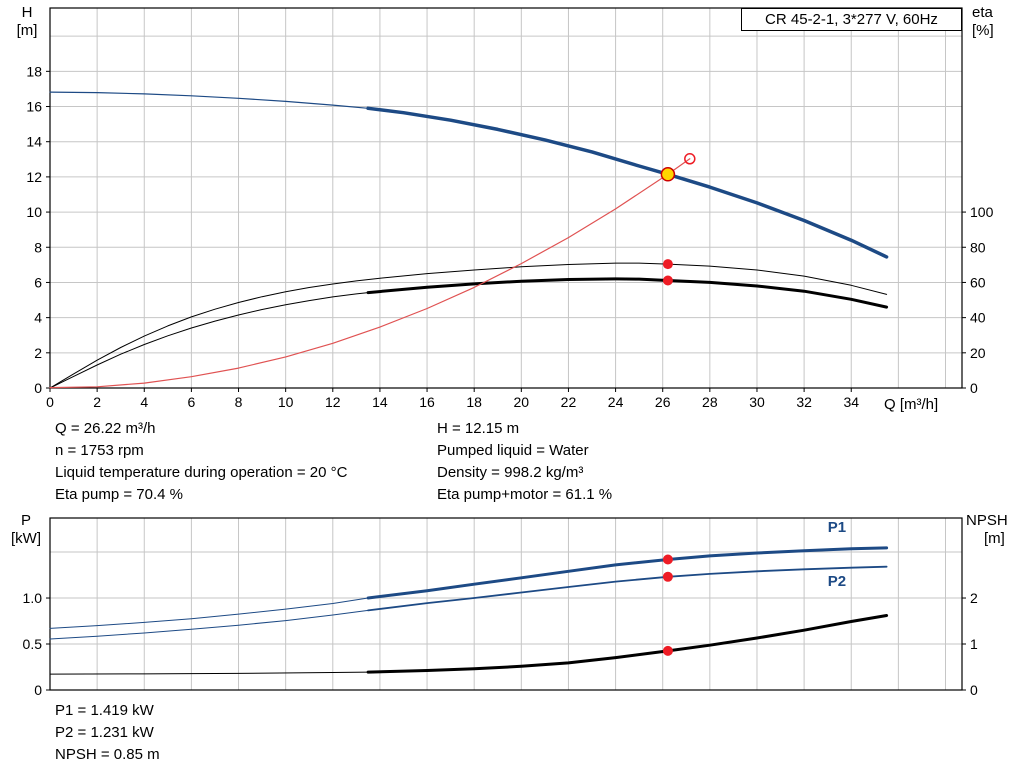 This screenshot has height=781, width=1024. Describe the element at coordinates (710, 402) in the screenshot. I see `x-tick-label: 28` at that location.